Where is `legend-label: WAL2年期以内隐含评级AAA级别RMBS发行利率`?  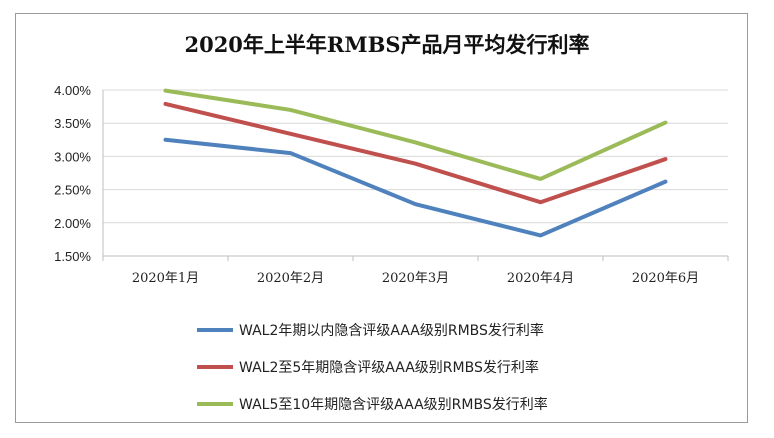
legend-label: WAL2年期以内隐含评级AAA级别RMBS发行利率 is located at coordinates (391, 330).